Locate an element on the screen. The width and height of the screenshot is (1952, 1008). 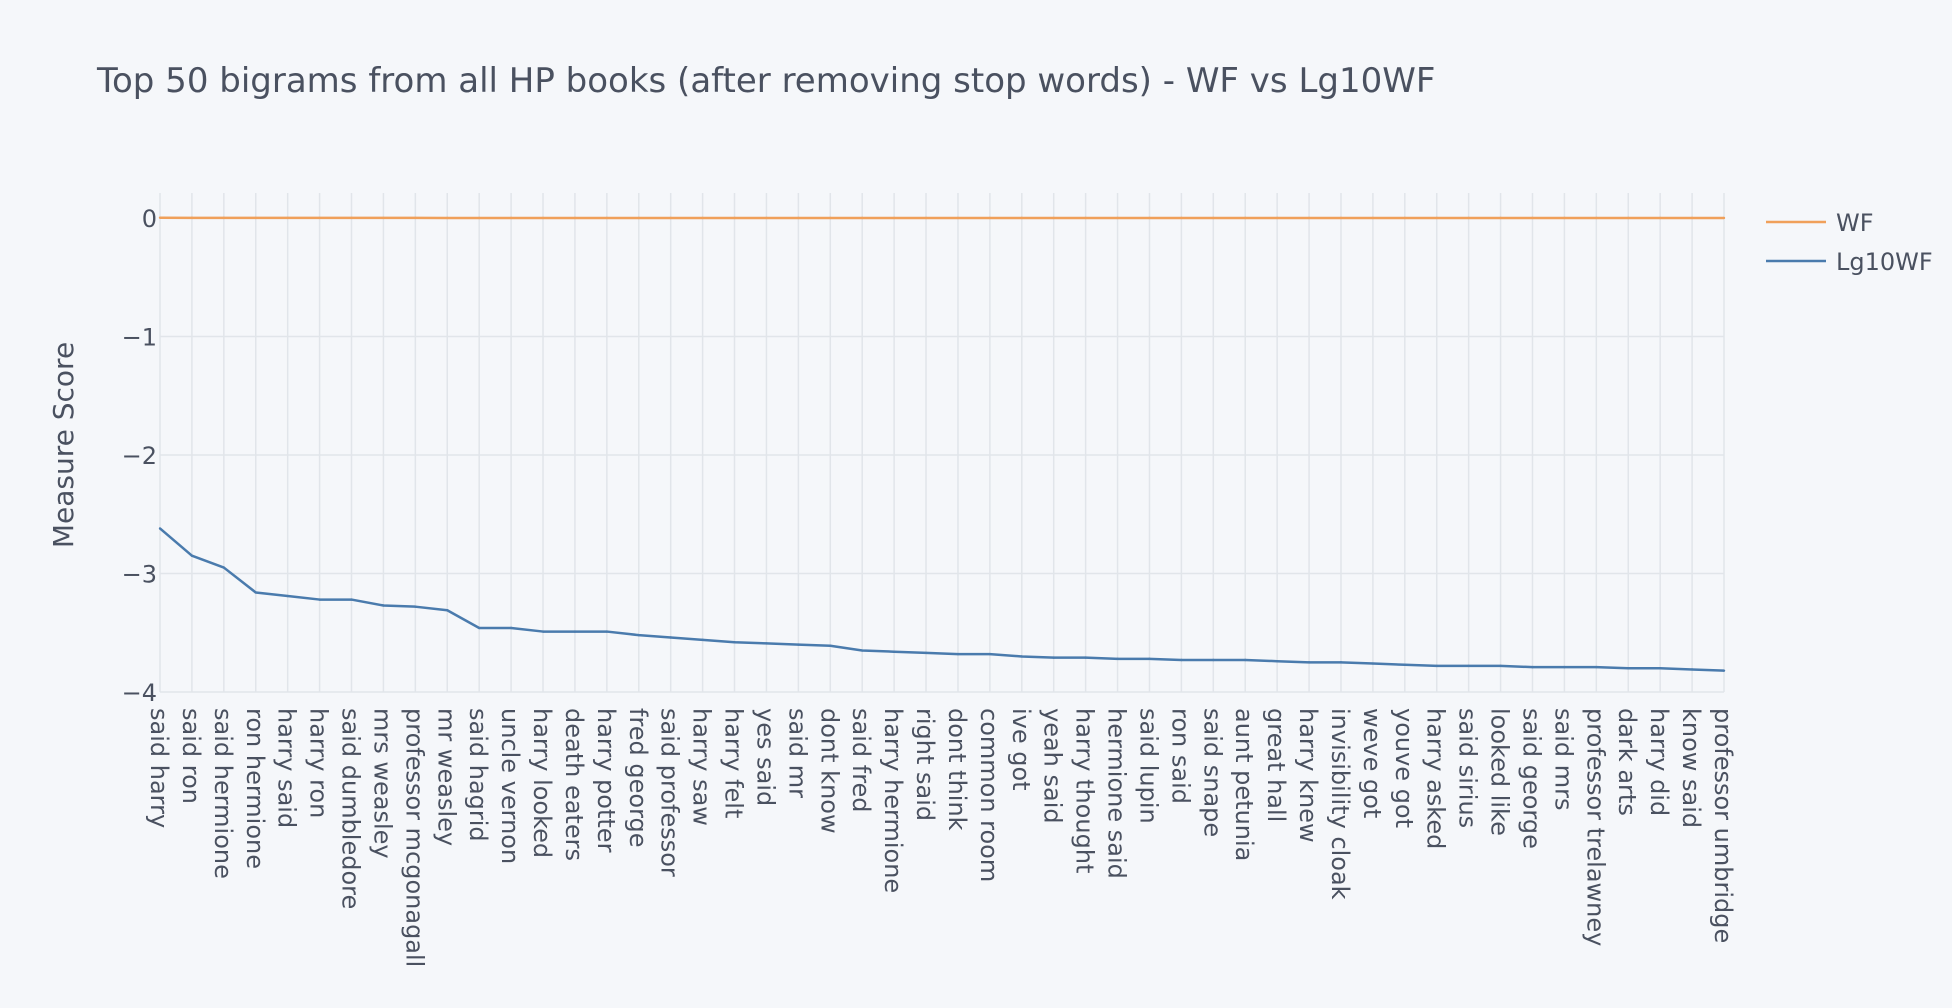
x-tick-label: dark arts is located at coordinates (1627, 762).